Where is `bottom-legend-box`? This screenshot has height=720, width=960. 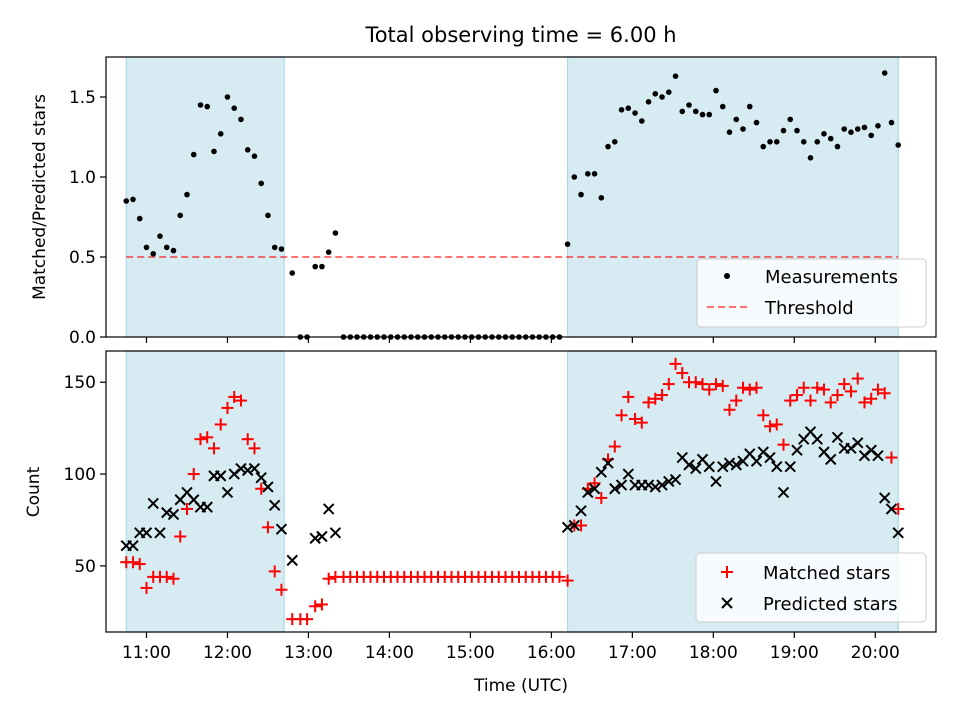 bottom-legend-box is located at coordinates (811, 587).